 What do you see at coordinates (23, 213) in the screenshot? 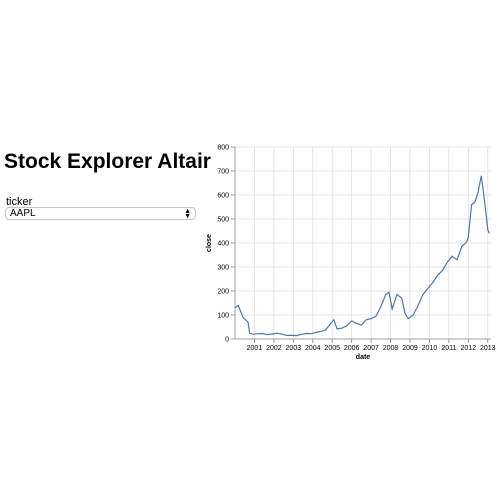
I see `ticker-select-value: AAPL` at bounding box center [23, 213].